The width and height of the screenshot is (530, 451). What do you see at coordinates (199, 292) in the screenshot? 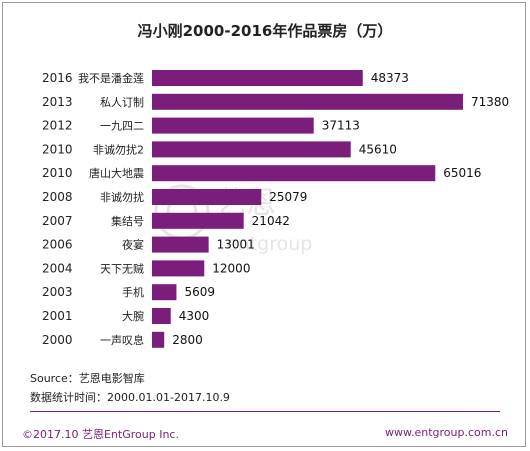
I see `value-label: 5609` at bounding box center [199, 292].